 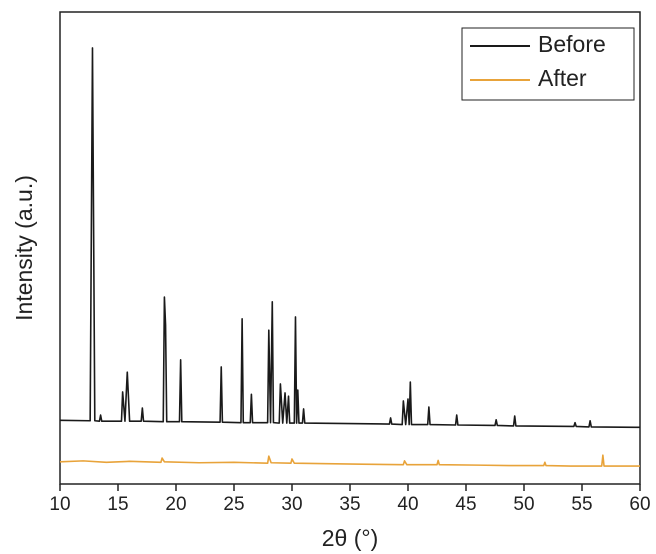 What do you see at coordinates (24, 248) in the screenshot?
I see `y-axis-label: Intensity (a.u.)` at bounding box center [24, 248].